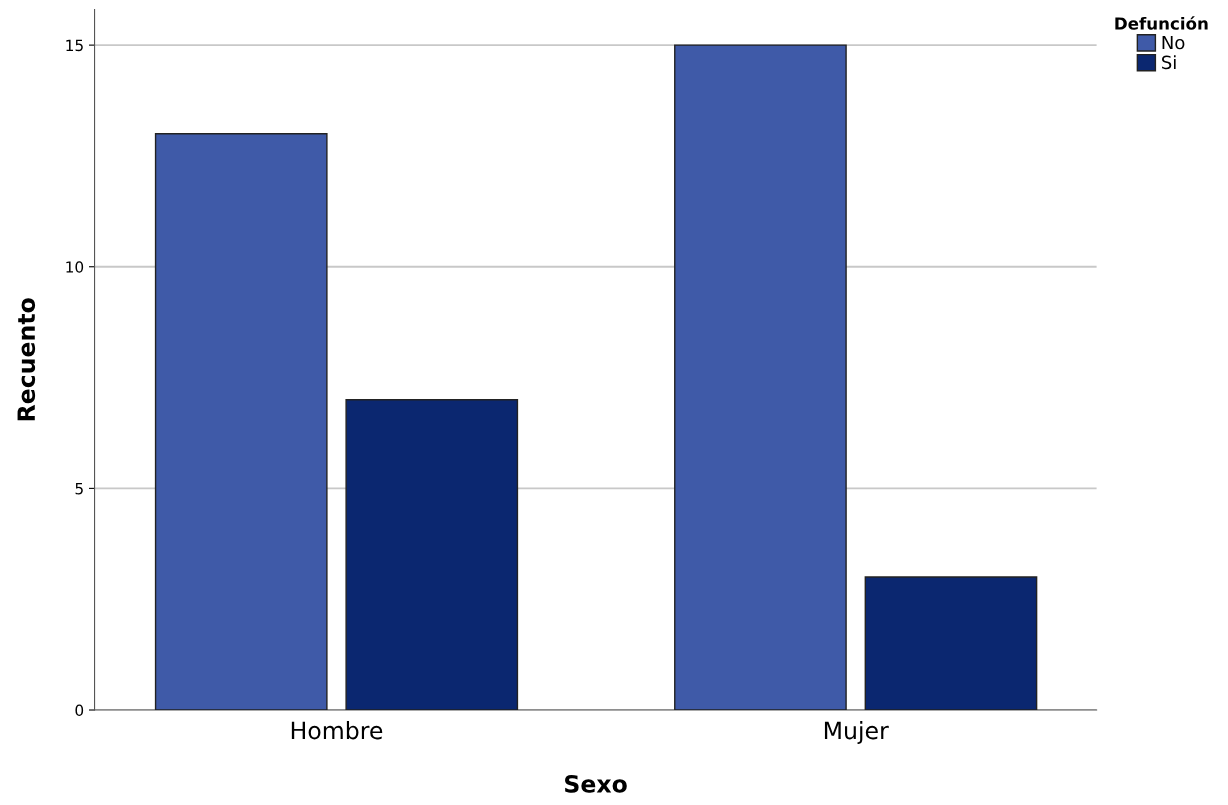  I want to click on legend-title: Defunción, so click(1161, 23).